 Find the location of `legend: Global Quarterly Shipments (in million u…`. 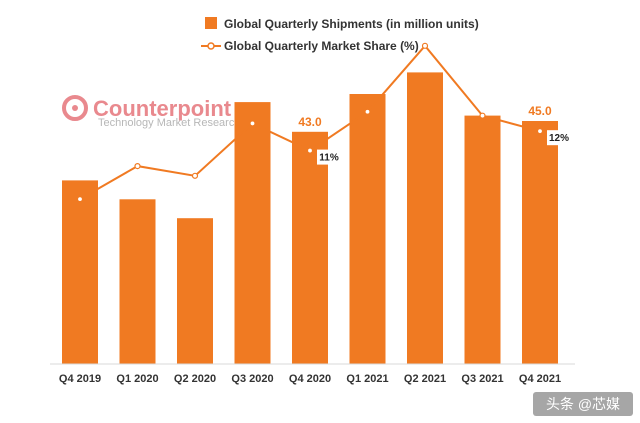

legend: Global Quarterly Shipments (in million u… is located at coordinates (340, 35).